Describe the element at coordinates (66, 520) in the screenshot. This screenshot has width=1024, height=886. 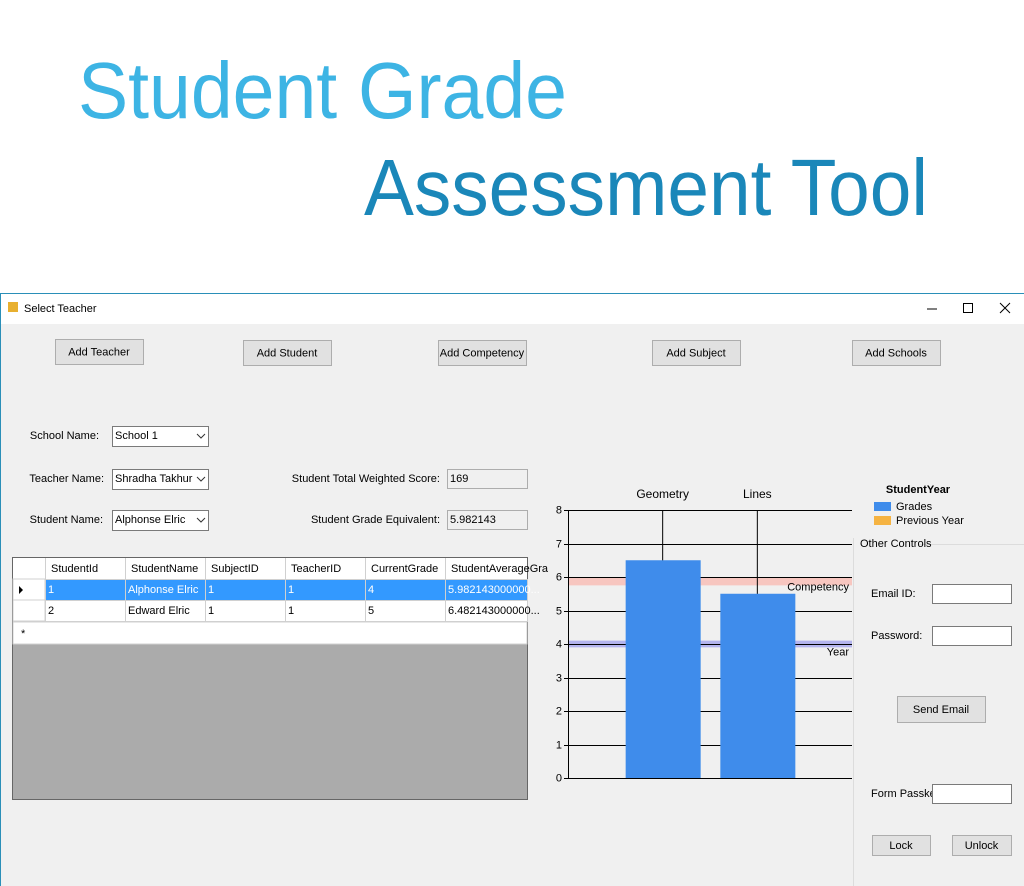
I see `form-label: Student Name:` at that location.